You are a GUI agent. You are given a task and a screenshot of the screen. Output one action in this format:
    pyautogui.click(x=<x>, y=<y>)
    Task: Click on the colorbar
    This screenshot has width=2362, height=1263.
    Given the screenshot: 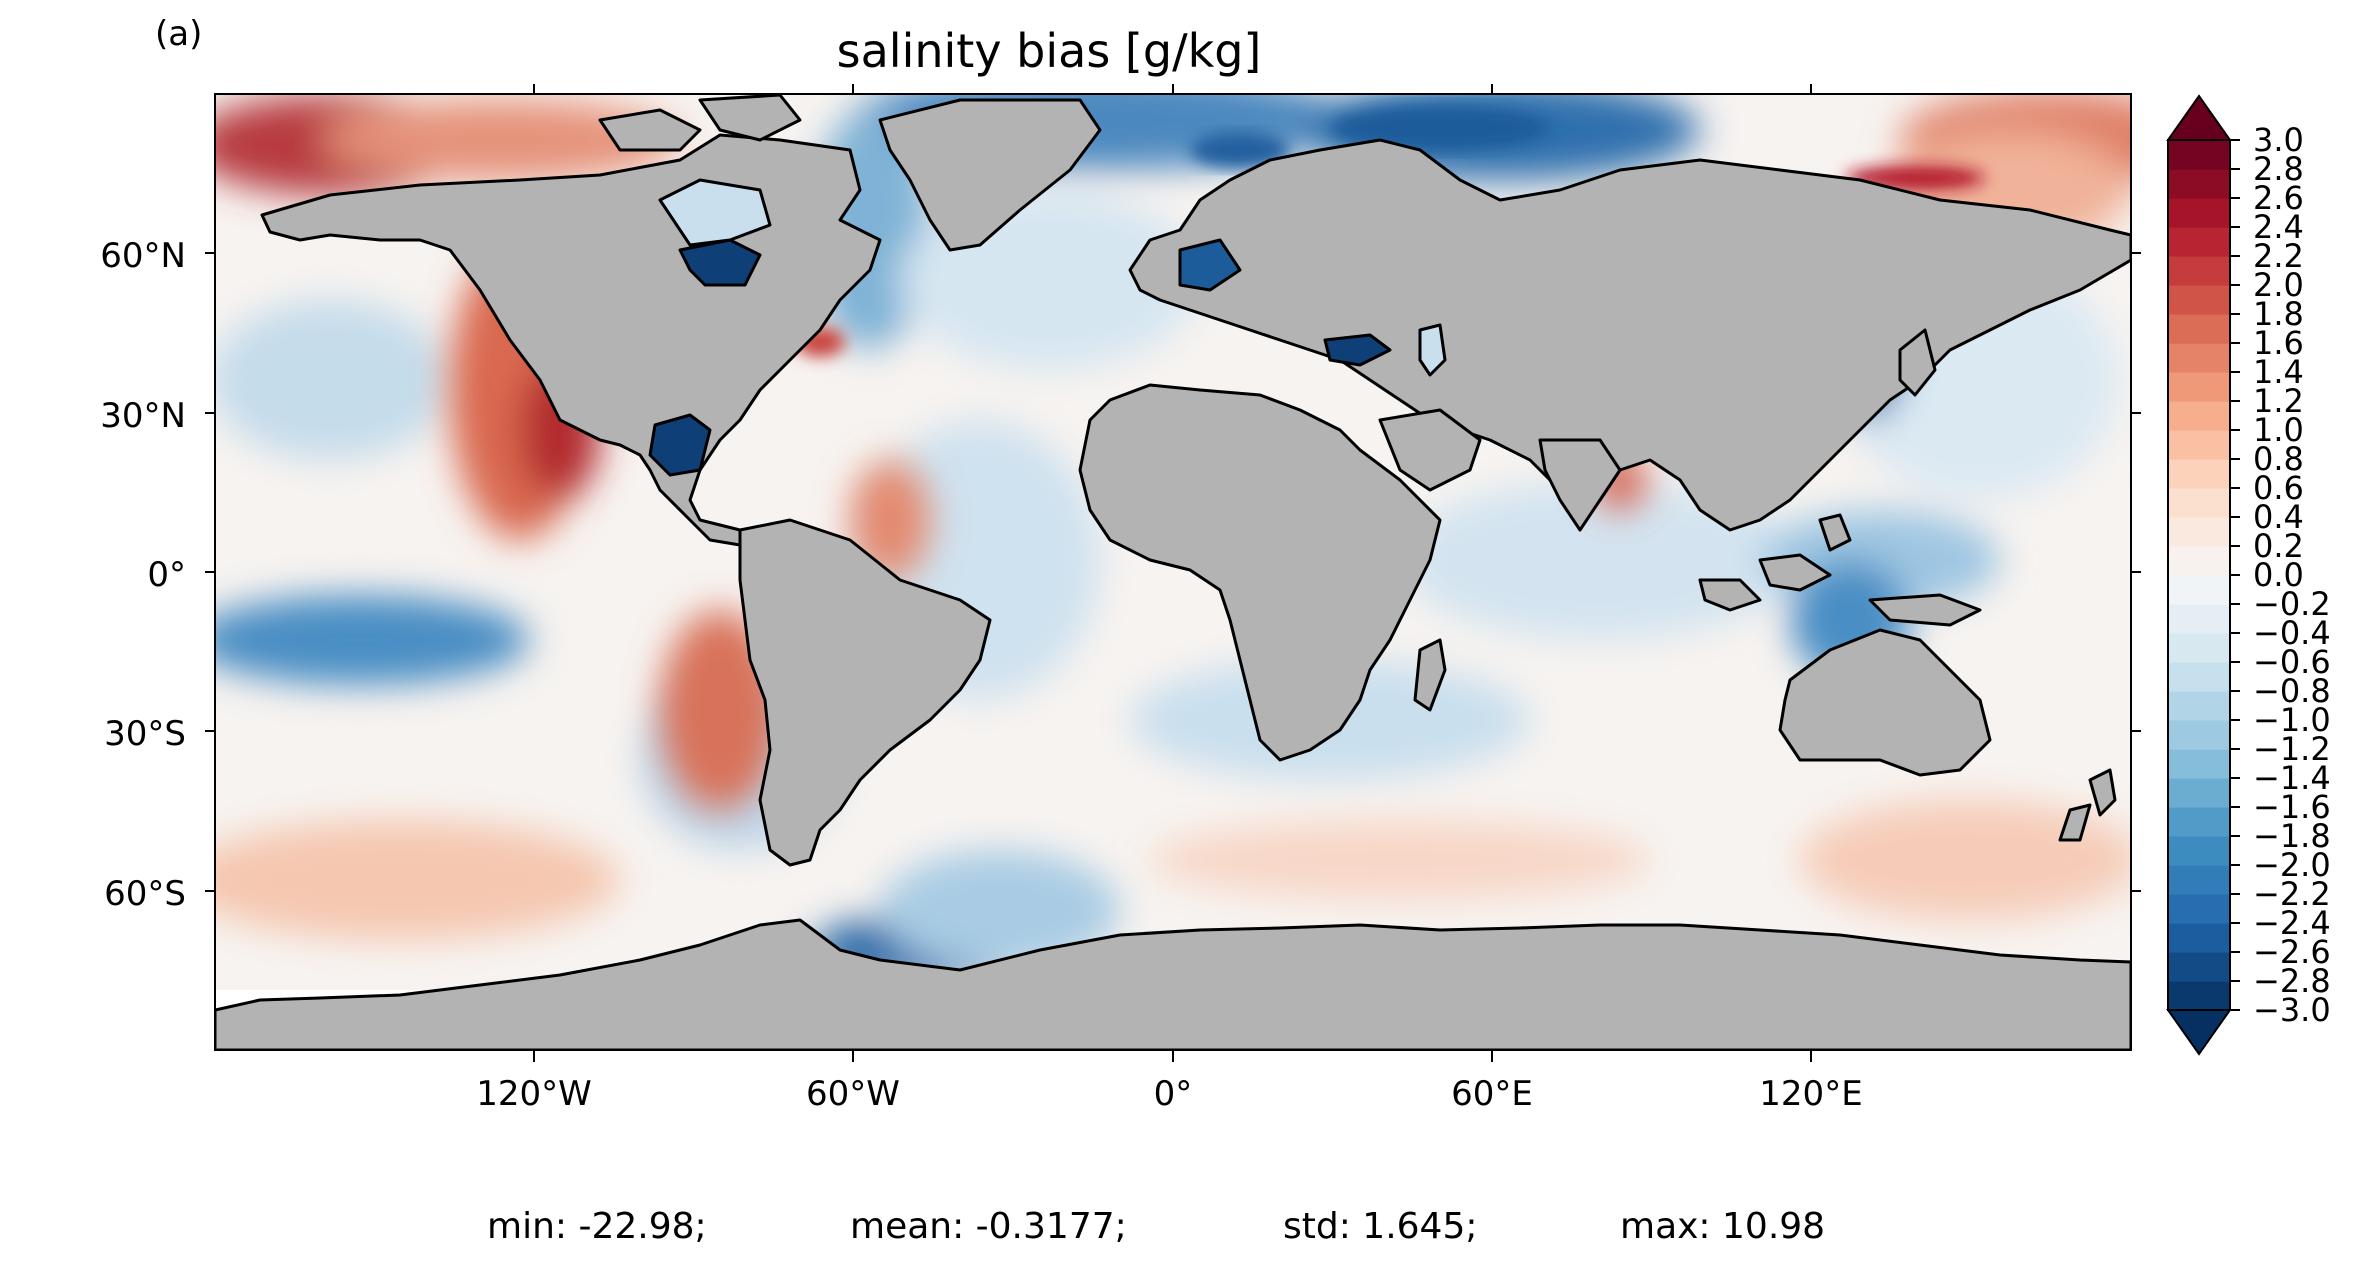 What is the action you would take?
    pyautogui.click(x=2203, y=575)
    